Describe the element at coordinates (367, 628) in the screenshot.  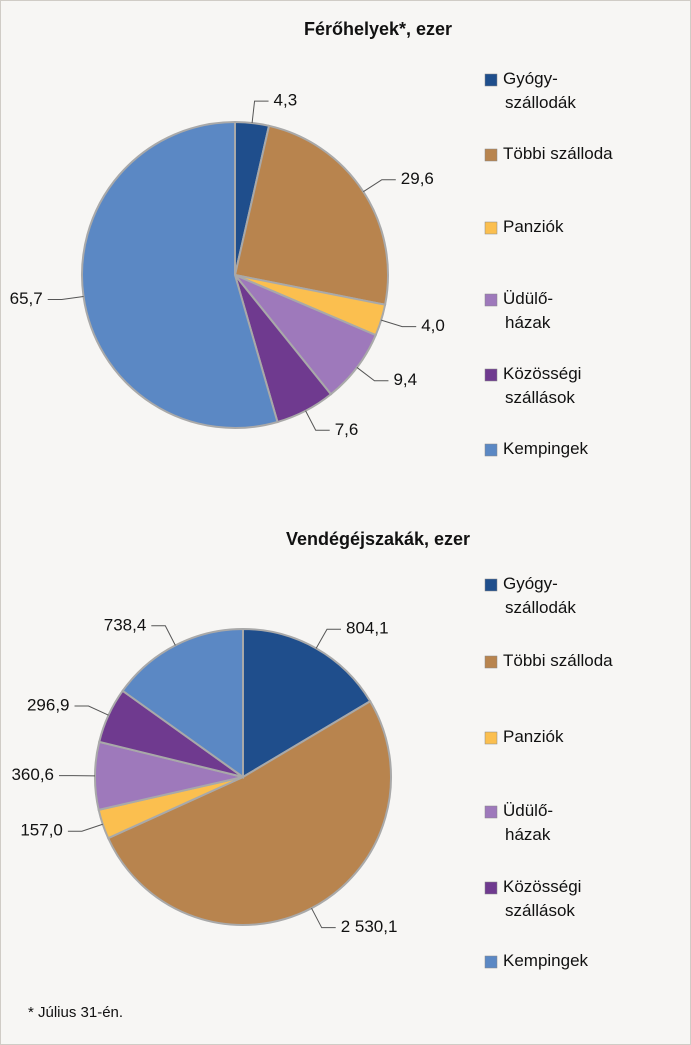
I see `data-label: 804,1` at that location.